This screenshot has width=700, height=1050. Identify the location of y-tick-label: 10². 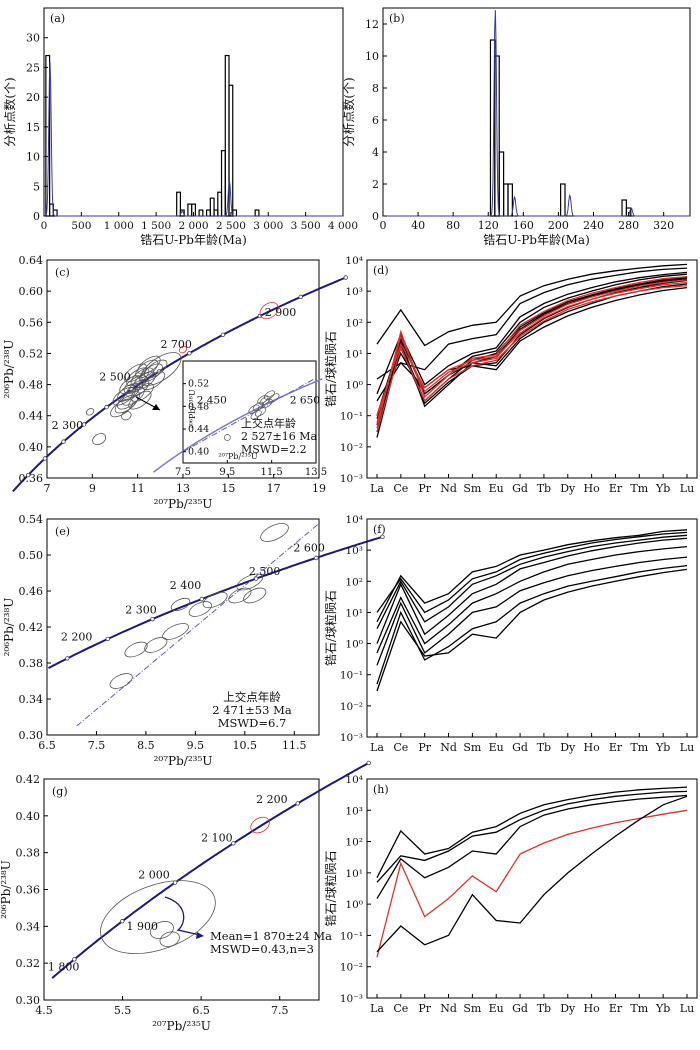
(354, 323).